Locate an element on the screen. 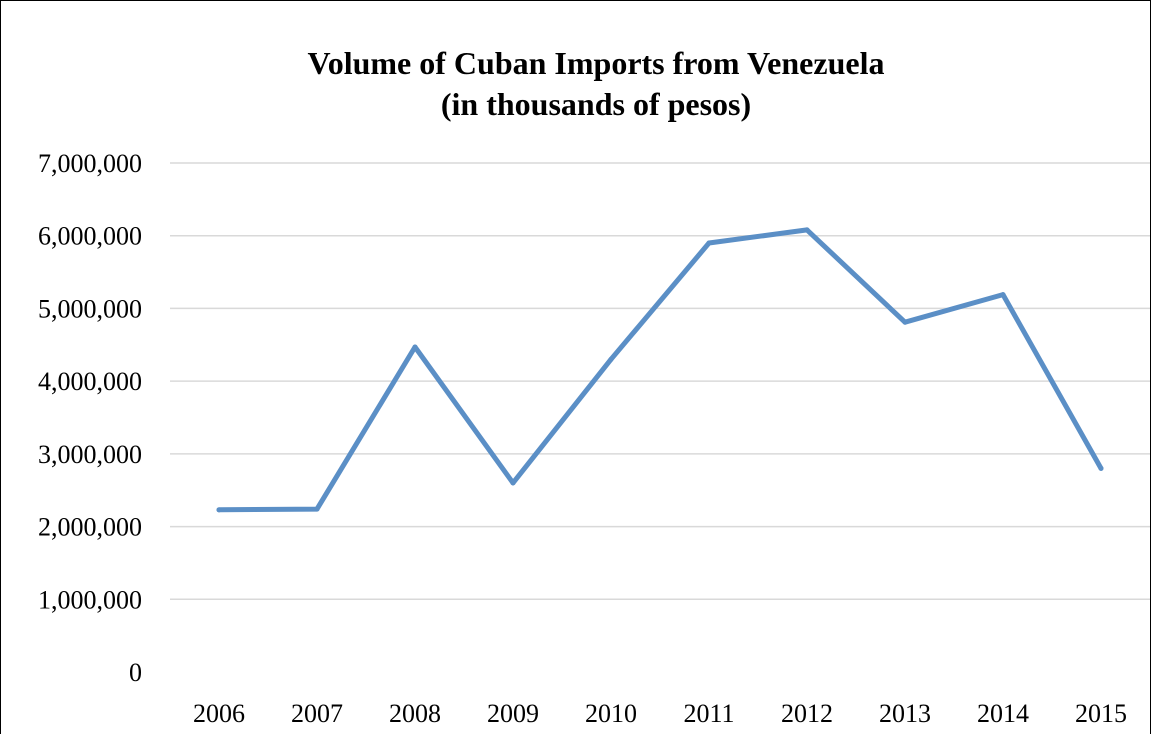 The image size is (1153, 734). x-tick-label: 2014 is located at coordinates (1003, 713).